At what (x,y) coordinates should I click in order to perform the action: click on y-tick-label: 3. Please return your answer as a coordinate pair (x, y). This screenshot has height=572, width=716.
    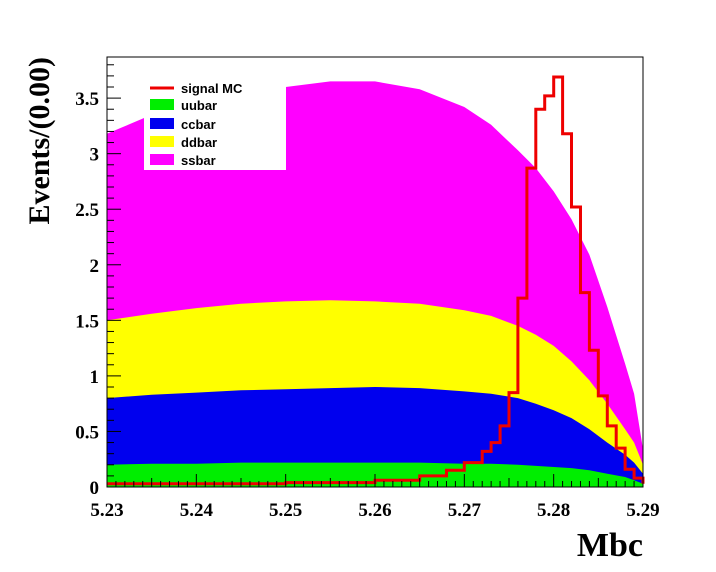
    Looking at the image, I should click on (95, 155).